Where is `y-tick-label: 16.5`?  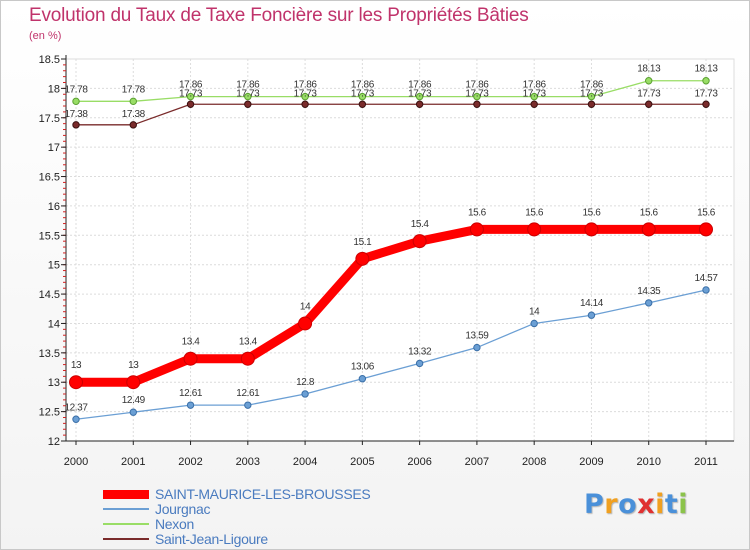 y-tick-label: 16.5 is located at coordinates (49, 178).